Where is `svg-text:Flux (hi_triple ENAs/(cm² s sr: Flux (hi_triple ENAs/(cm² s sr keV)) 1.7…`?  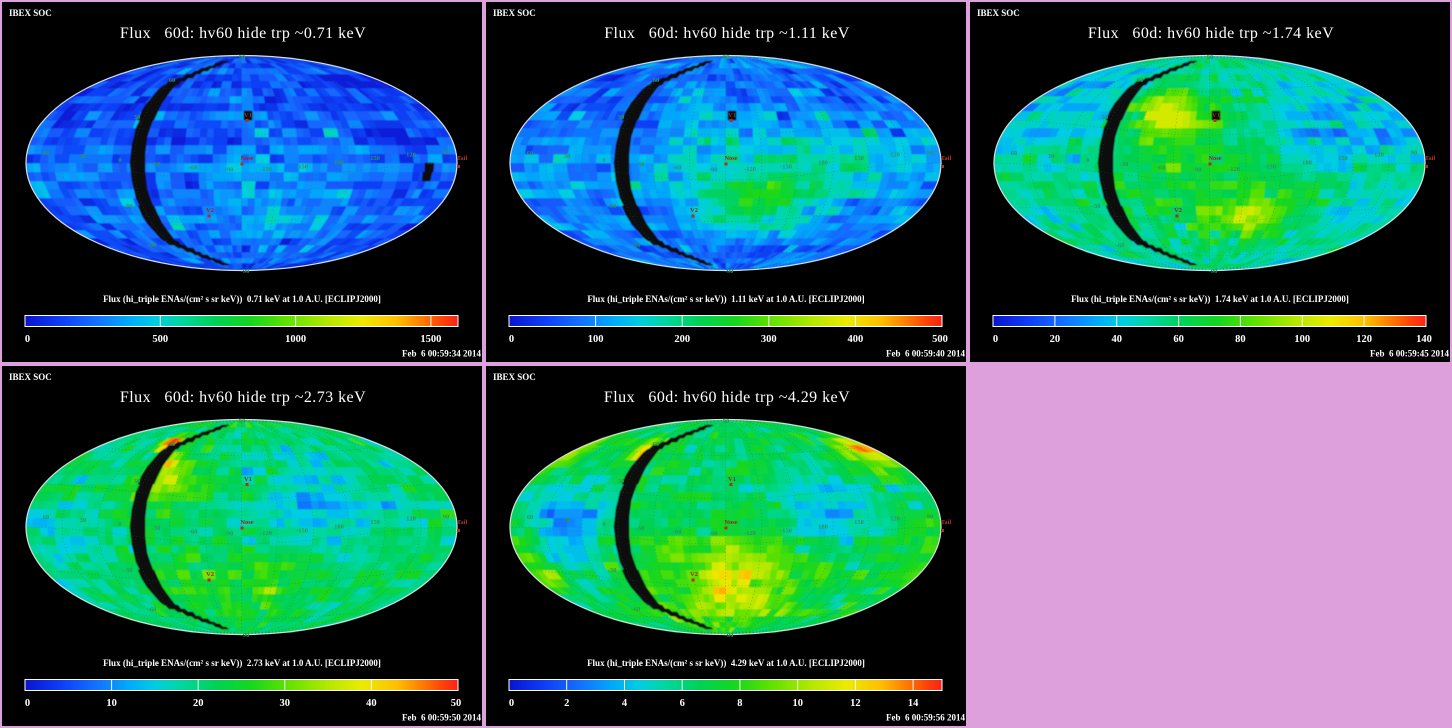 svg-text:Flux (hi_triple ENAs/(cm² s sr: Flux (hi_triple ENAs/(cm² s sr keV)) 1.7… is located at coordinates (1210, 299).